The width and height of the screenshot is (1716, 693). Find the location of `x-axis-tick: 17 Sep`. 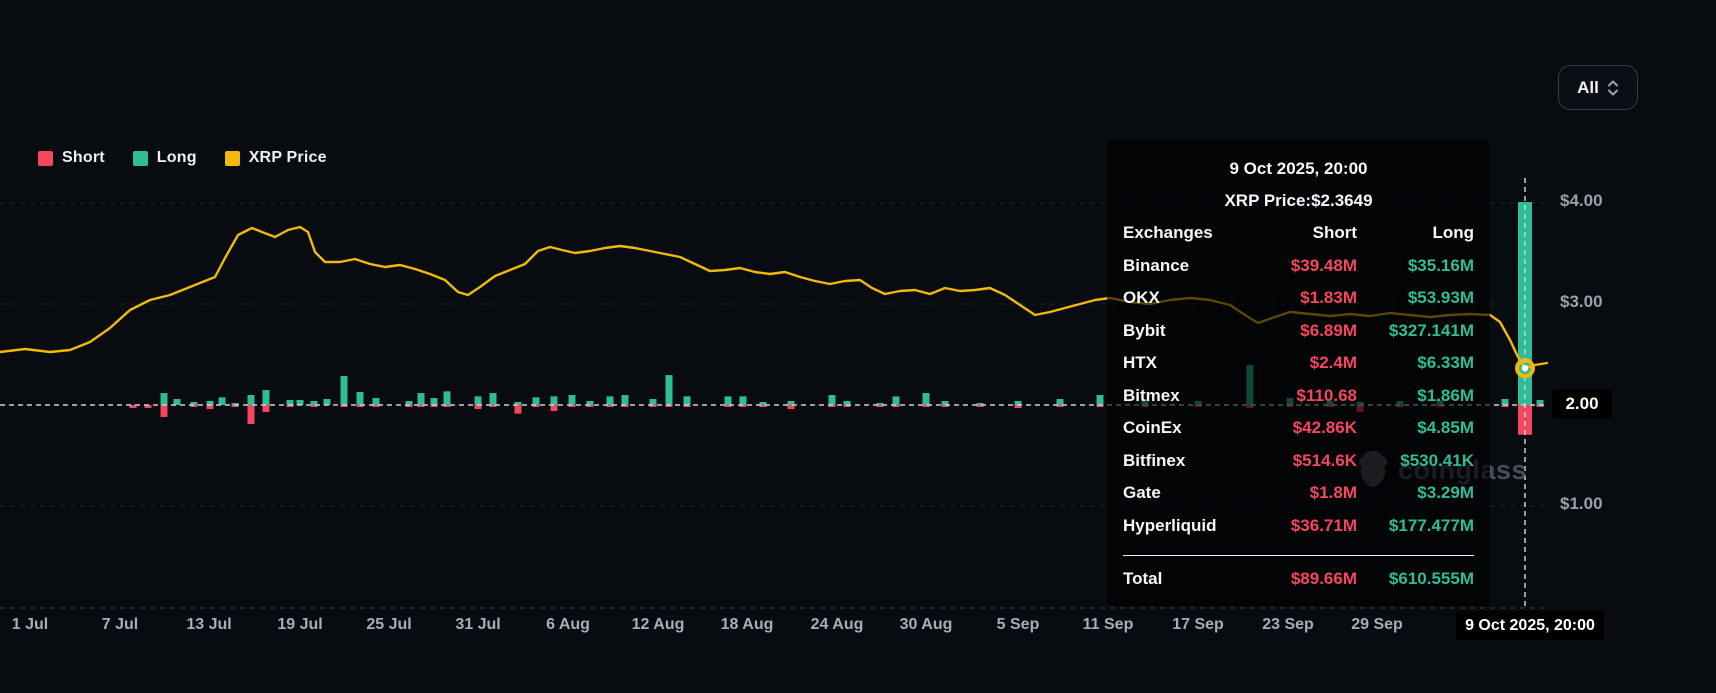

x-axis-tick: 17 Sep is located at coordinates (1198, 624).